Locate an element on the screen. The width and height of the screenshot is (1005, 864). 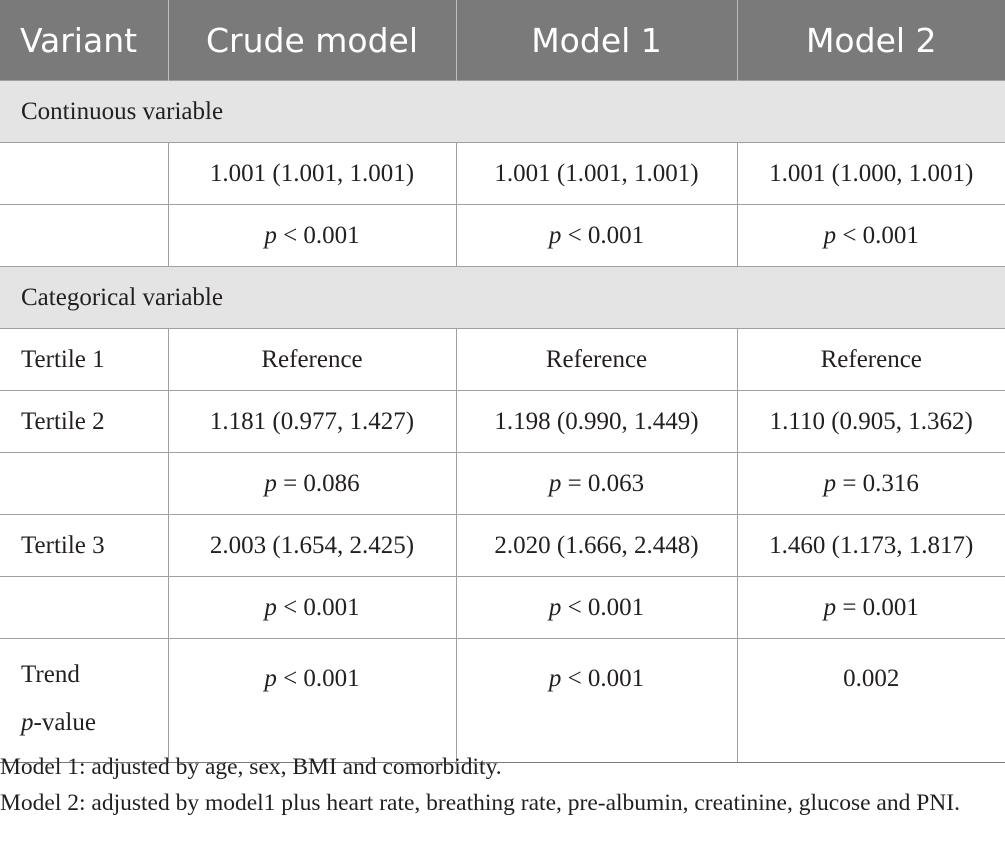
header-model-2: Model 2 is located at coordinates (870, 40).